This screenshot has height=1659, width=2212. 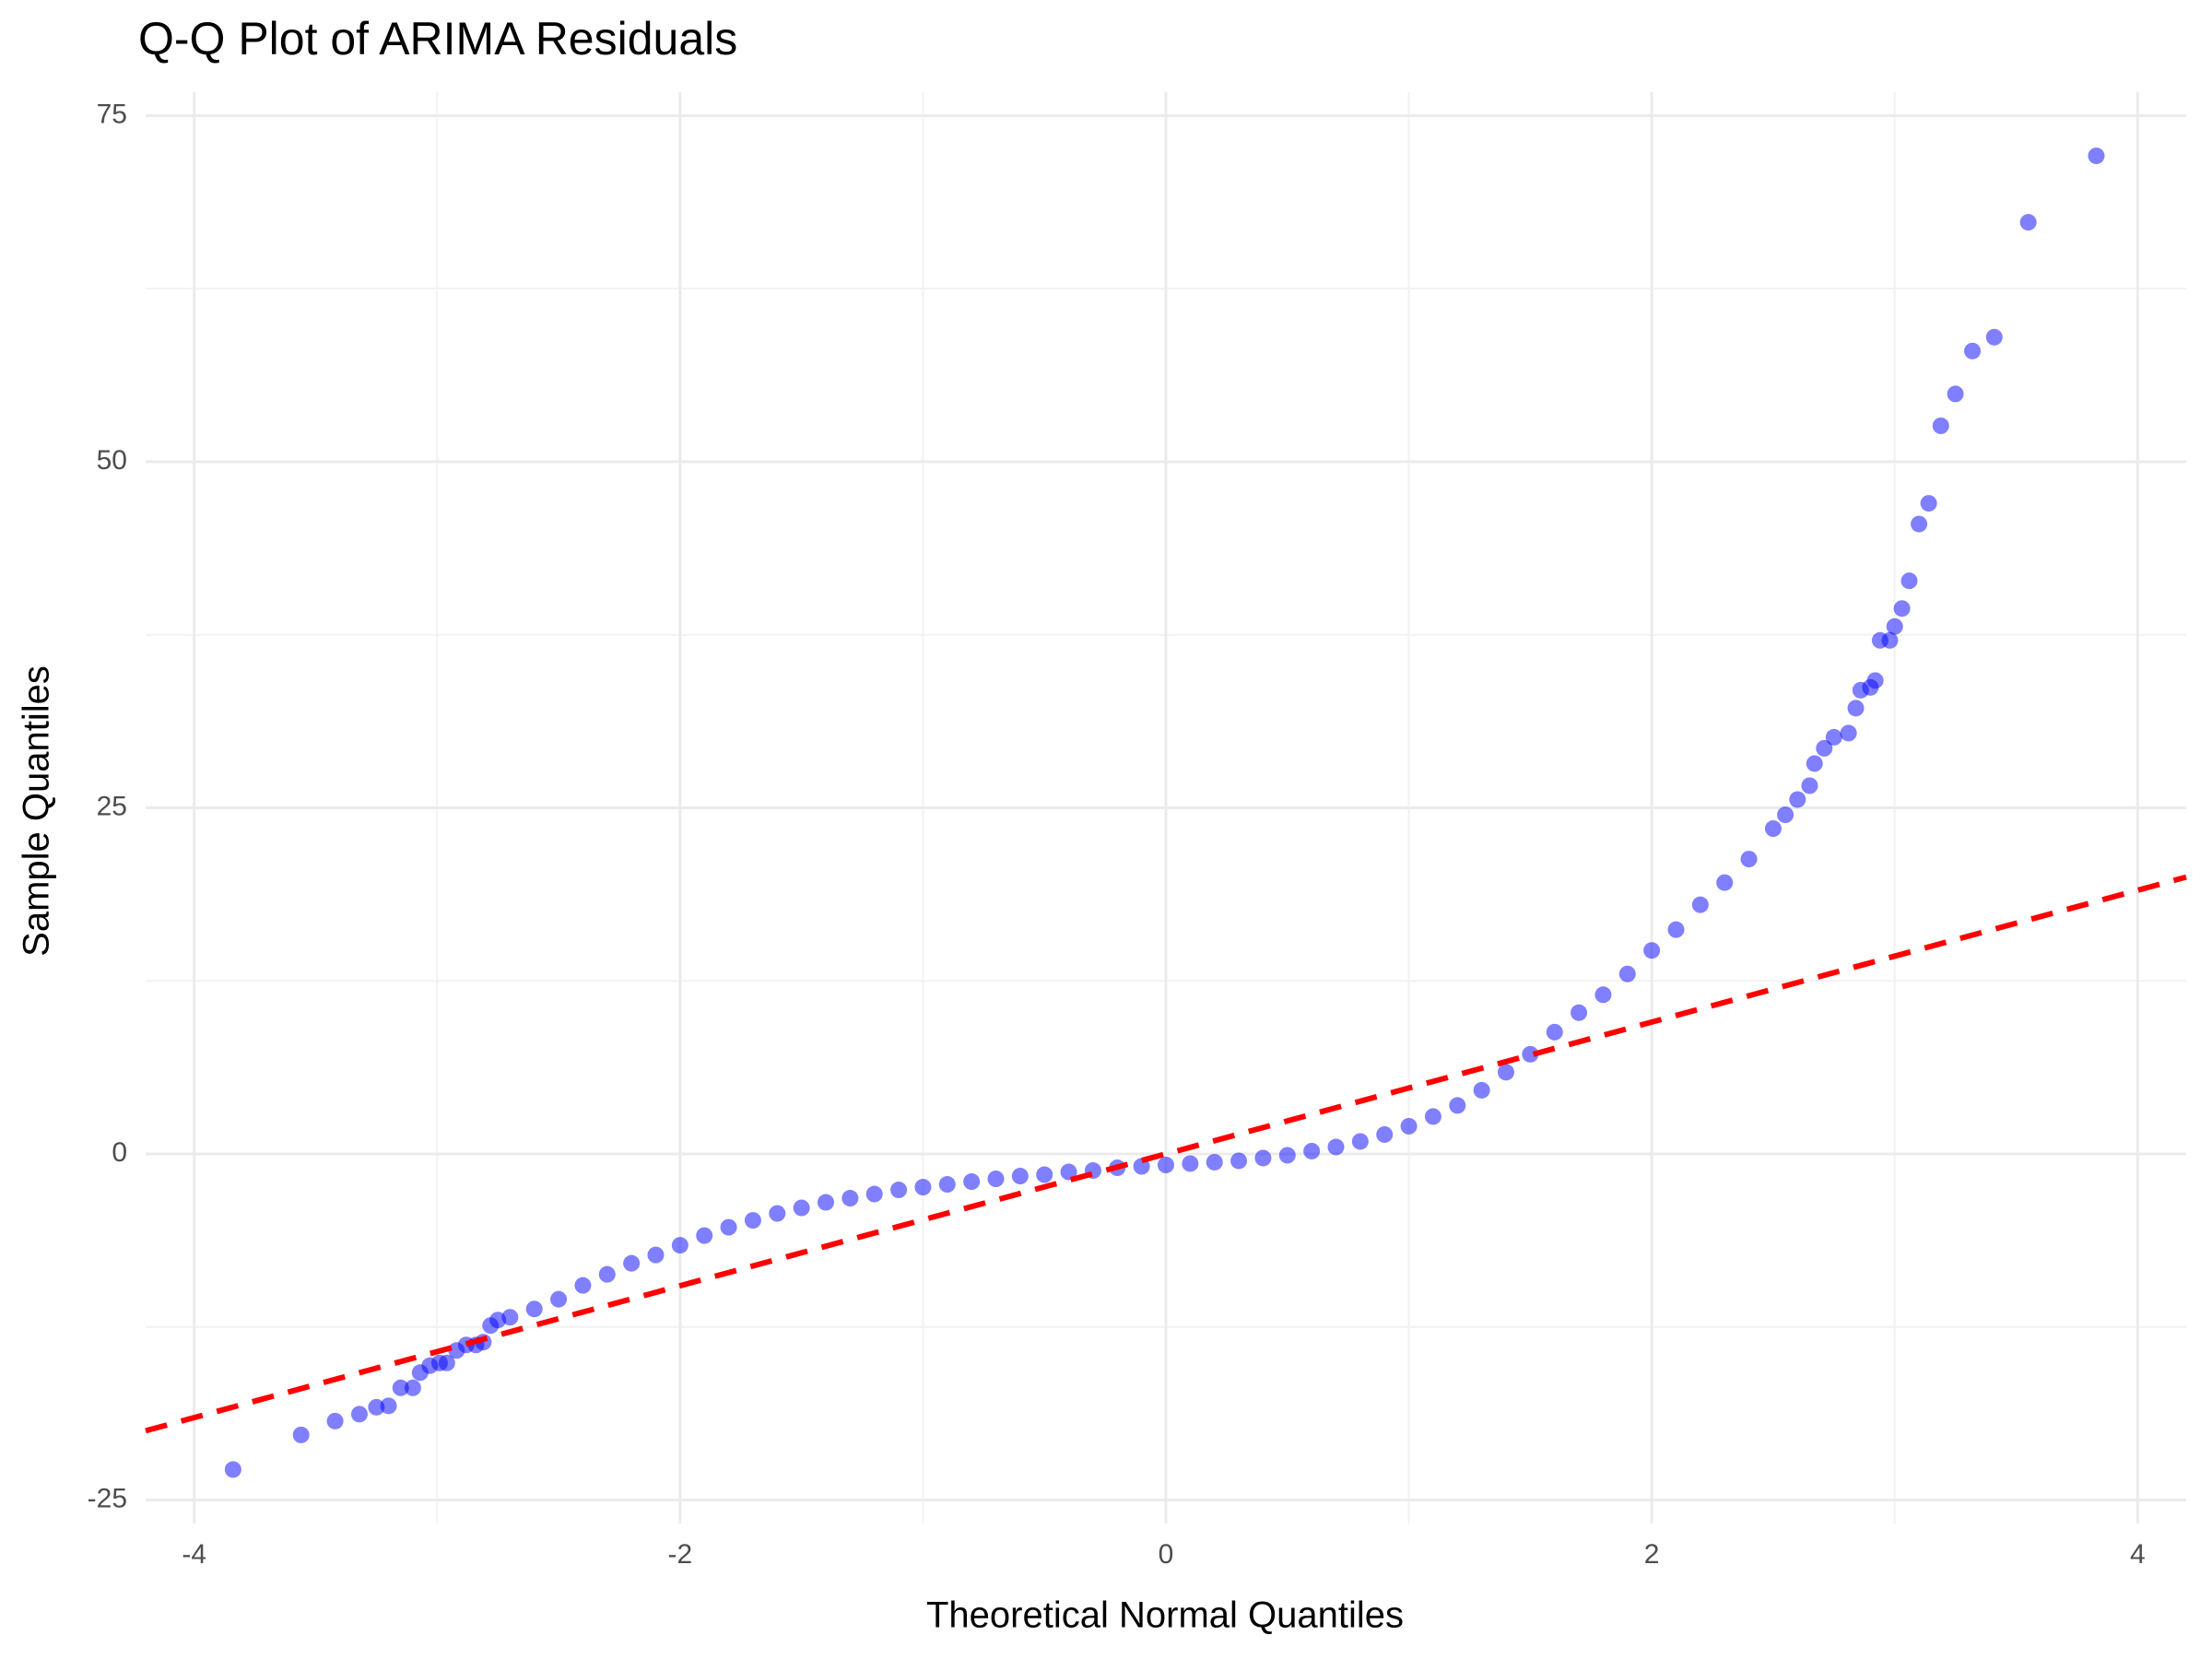 I want to click on chart-title: Q-Q Plot of ARIMA Residuals, so click(x=437, y=39).